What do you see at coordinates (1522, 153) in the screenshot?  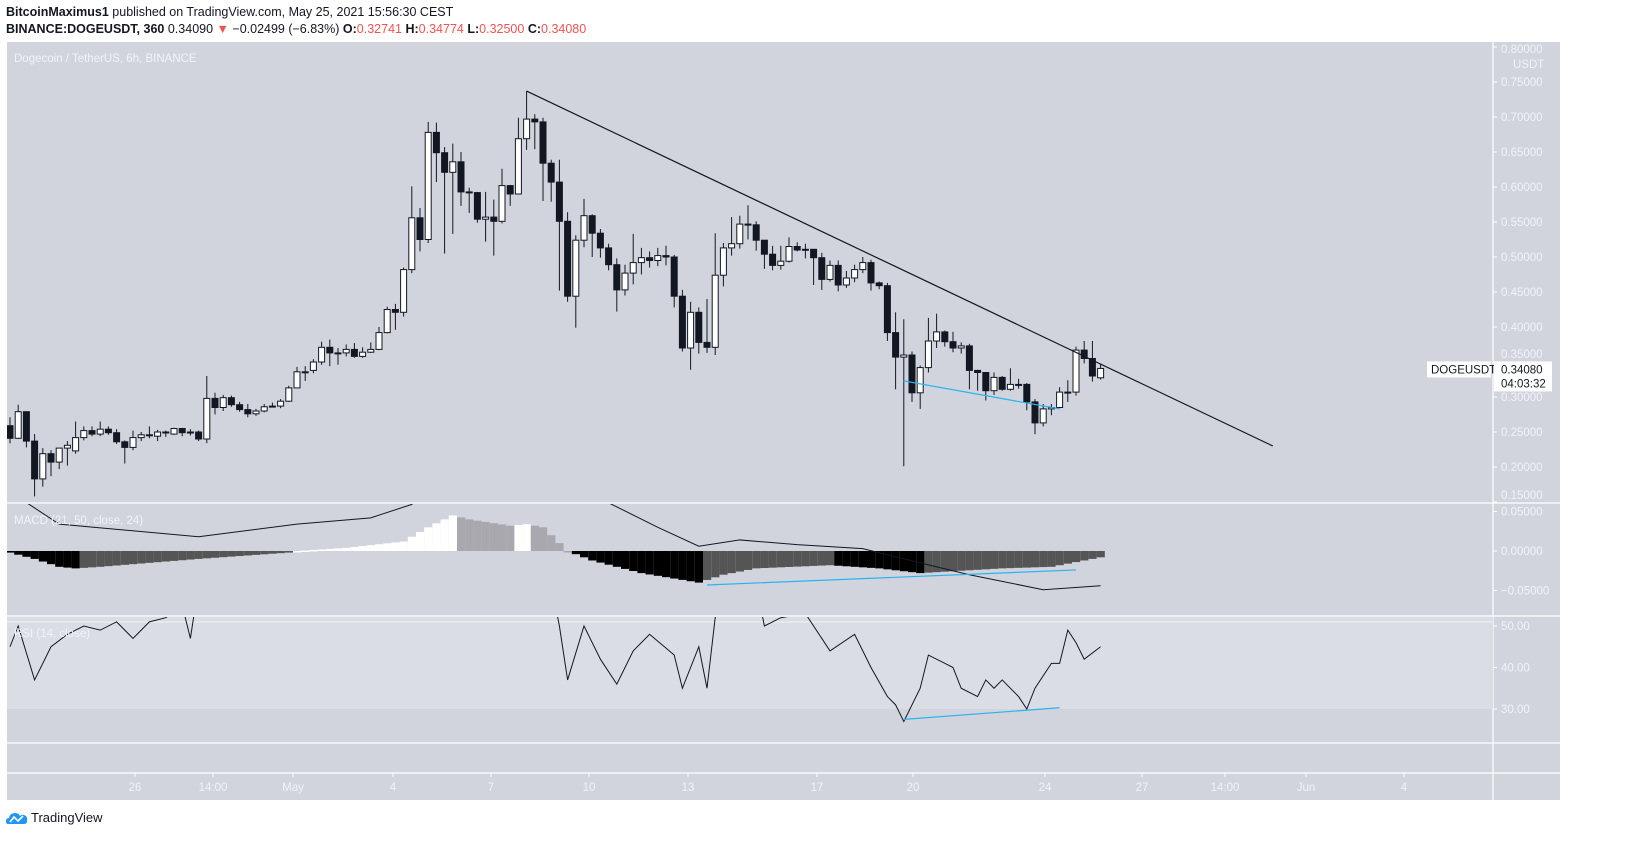 I see `price-tick-label: 0.65000` at bounding box center [1522, 153].